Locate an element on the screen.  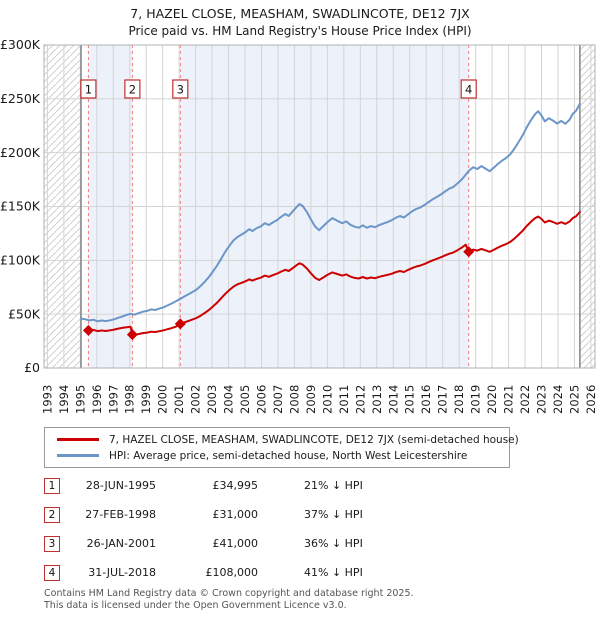
svg-text: 2012 is located at coordinates (360, 399).